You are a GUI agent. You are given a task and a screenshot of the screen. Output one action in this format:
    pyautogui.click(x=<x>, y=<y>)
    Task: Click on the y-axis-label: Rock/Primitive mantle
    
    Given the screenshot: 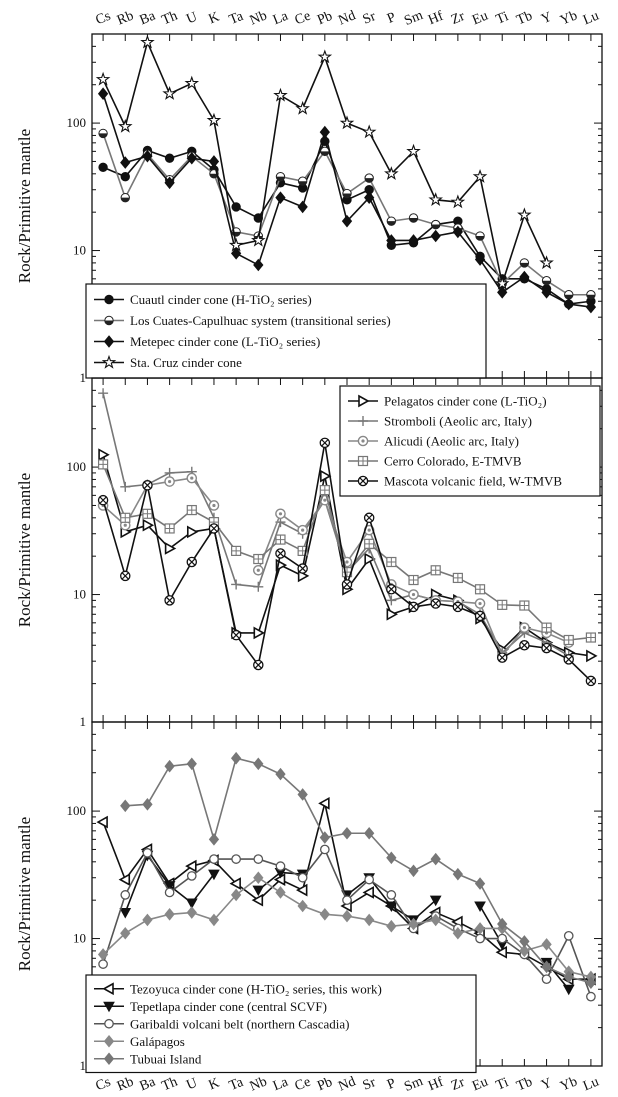 What is the action you would take?
    pyautogui.click(x=24, y=206)
    